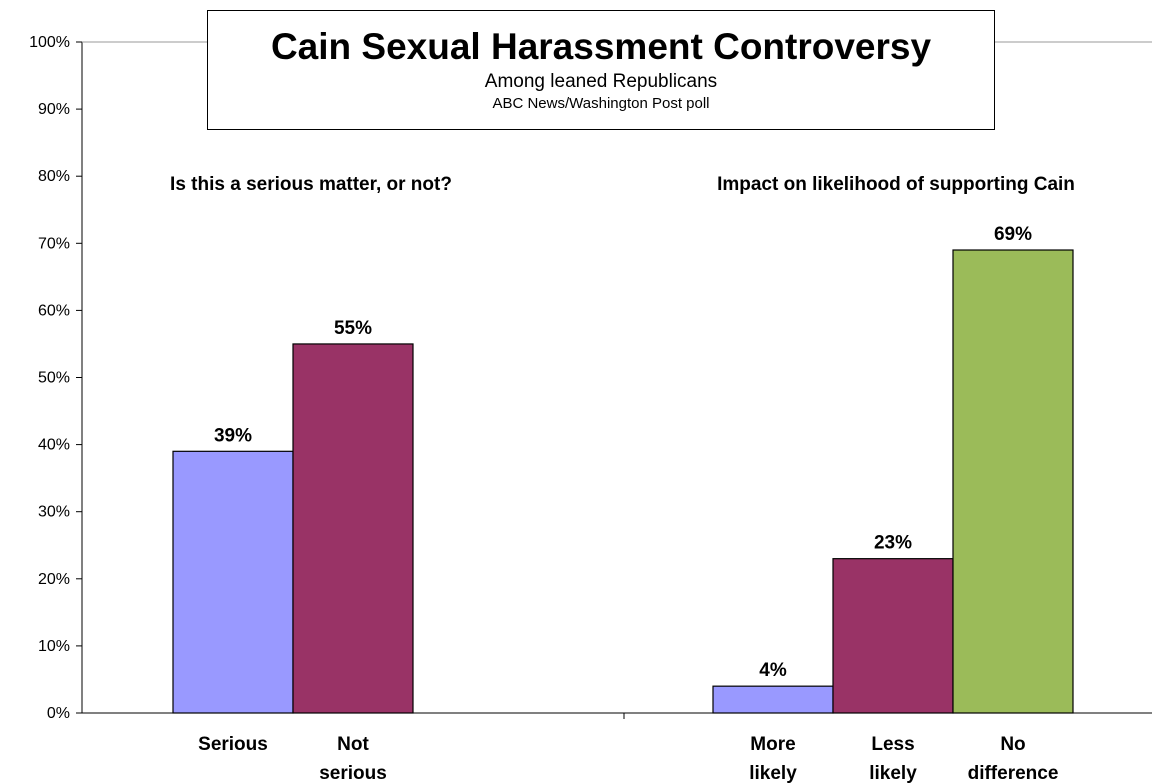  Describe the element at coordinates (49, 42) in the screenshot. I see `y-tick-label: 100%` at that location.